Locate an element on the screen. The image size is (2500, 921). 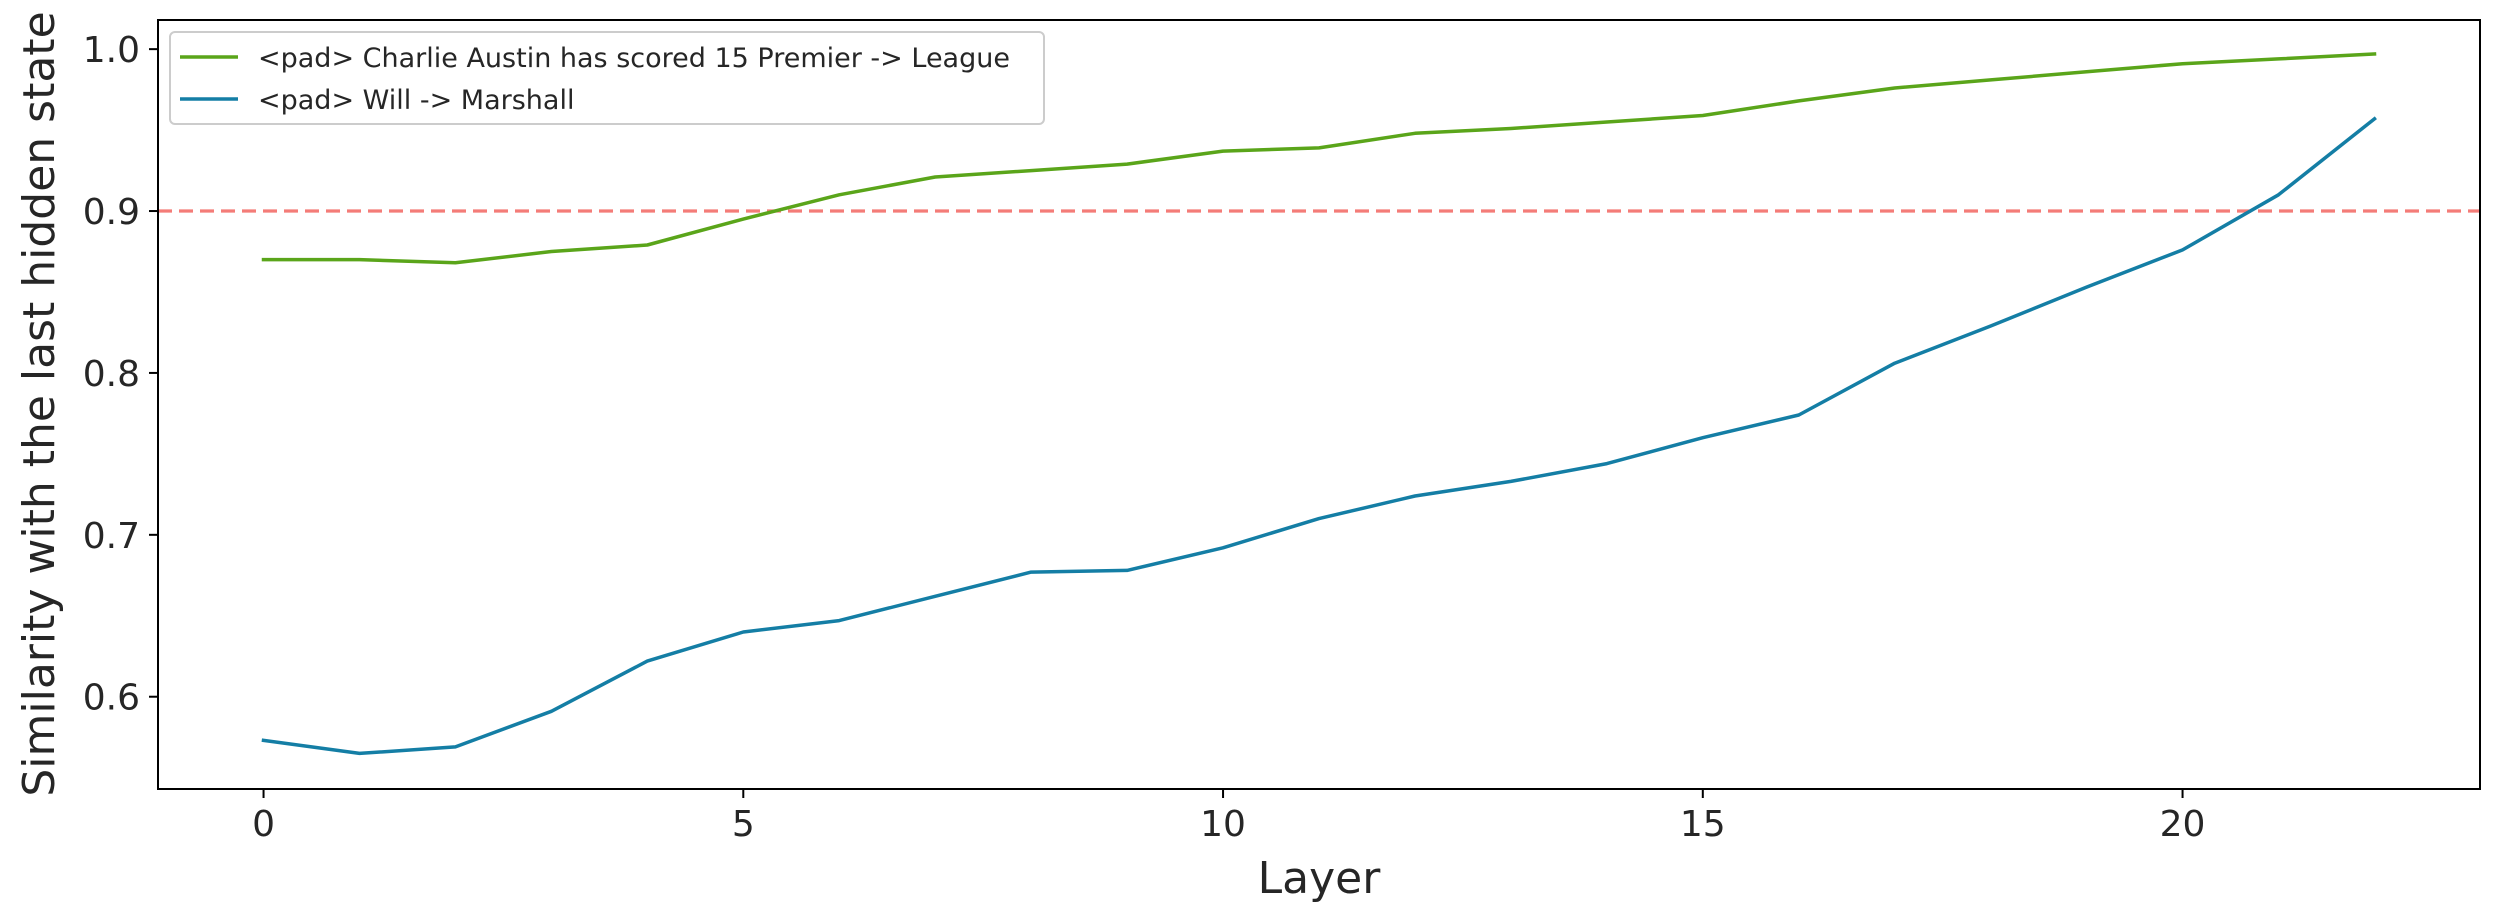
x-tick-label: 20 is located at coordinates (2183, 824).